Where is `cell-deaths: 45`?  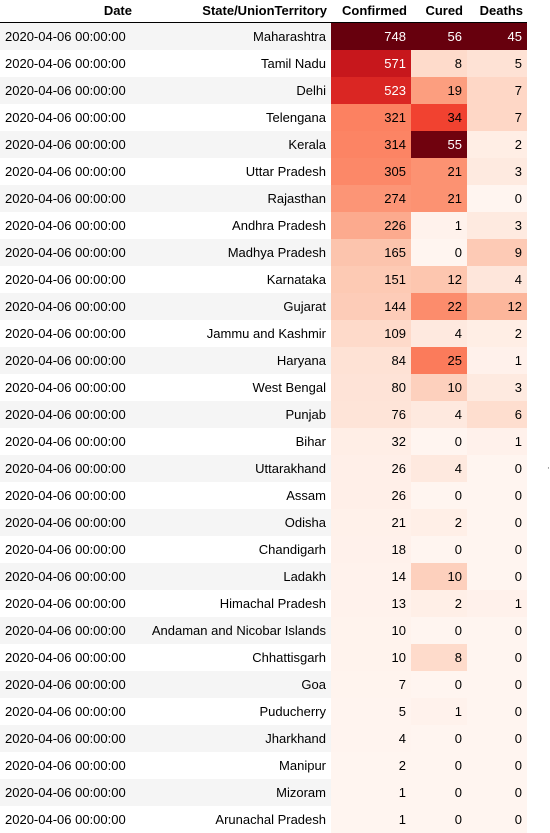 cell-deaths: 45 is located at coordinates (497, 36).